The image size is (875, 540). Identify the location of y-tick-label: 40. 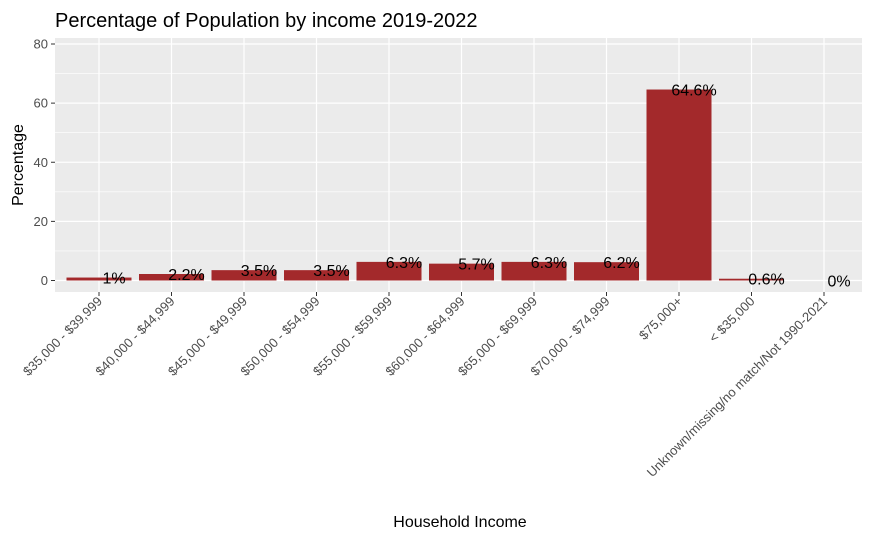
(41, 162).